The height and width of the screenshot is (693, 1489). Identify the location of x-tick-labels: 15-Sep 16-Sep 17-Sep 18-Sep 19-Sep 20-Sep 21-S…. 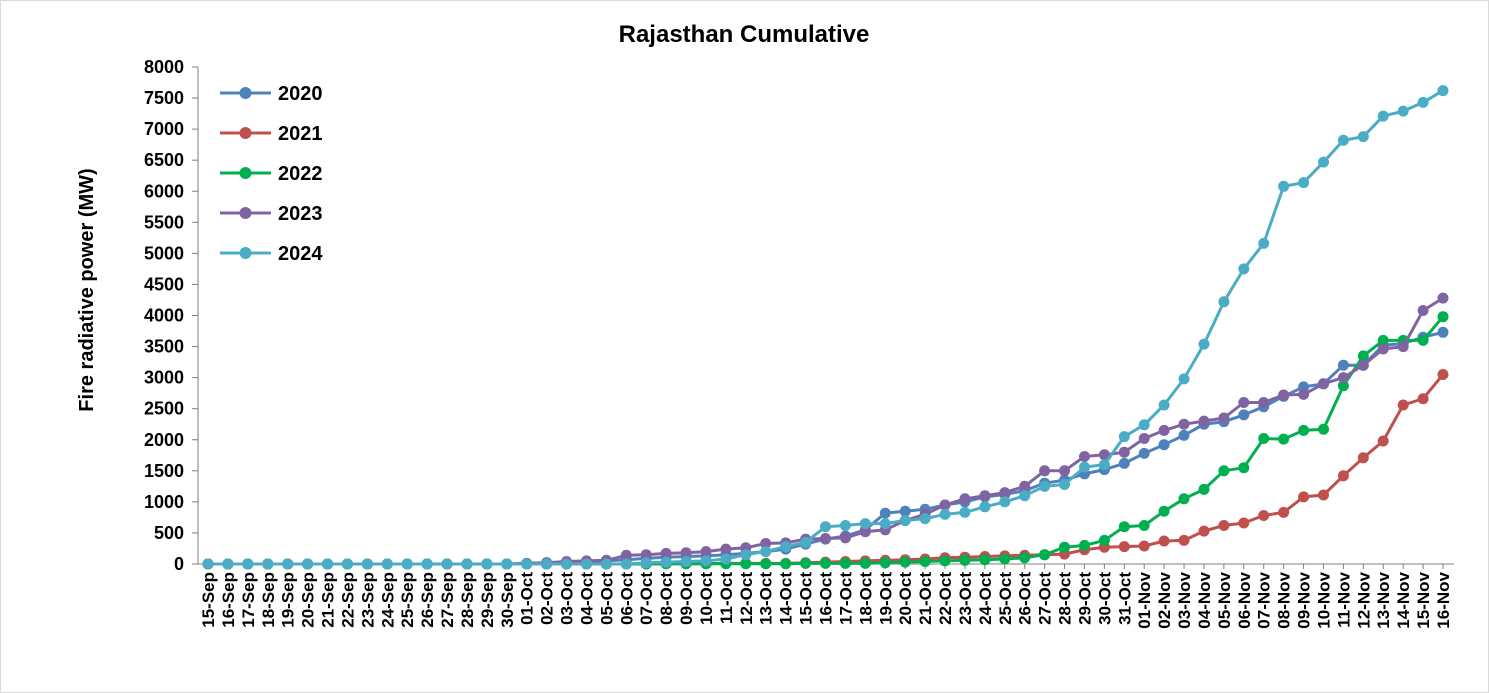
(826, 599).